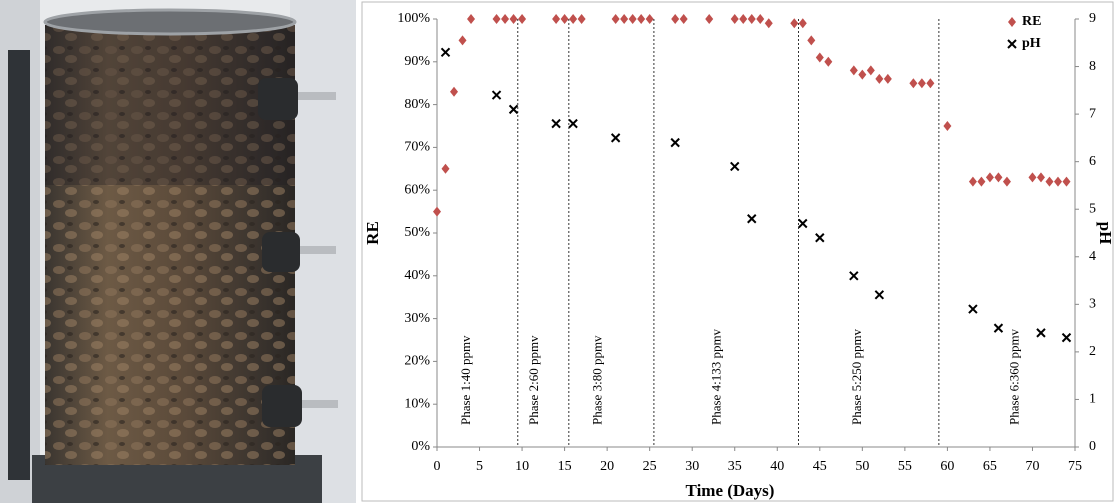 The height and width of the screenshot is (503, 1115). What do you see at coordinates (533, 380) in the screenshot?
I see `phase-label: Phase 2:60 ppmv` at bounding box center [533, 380].